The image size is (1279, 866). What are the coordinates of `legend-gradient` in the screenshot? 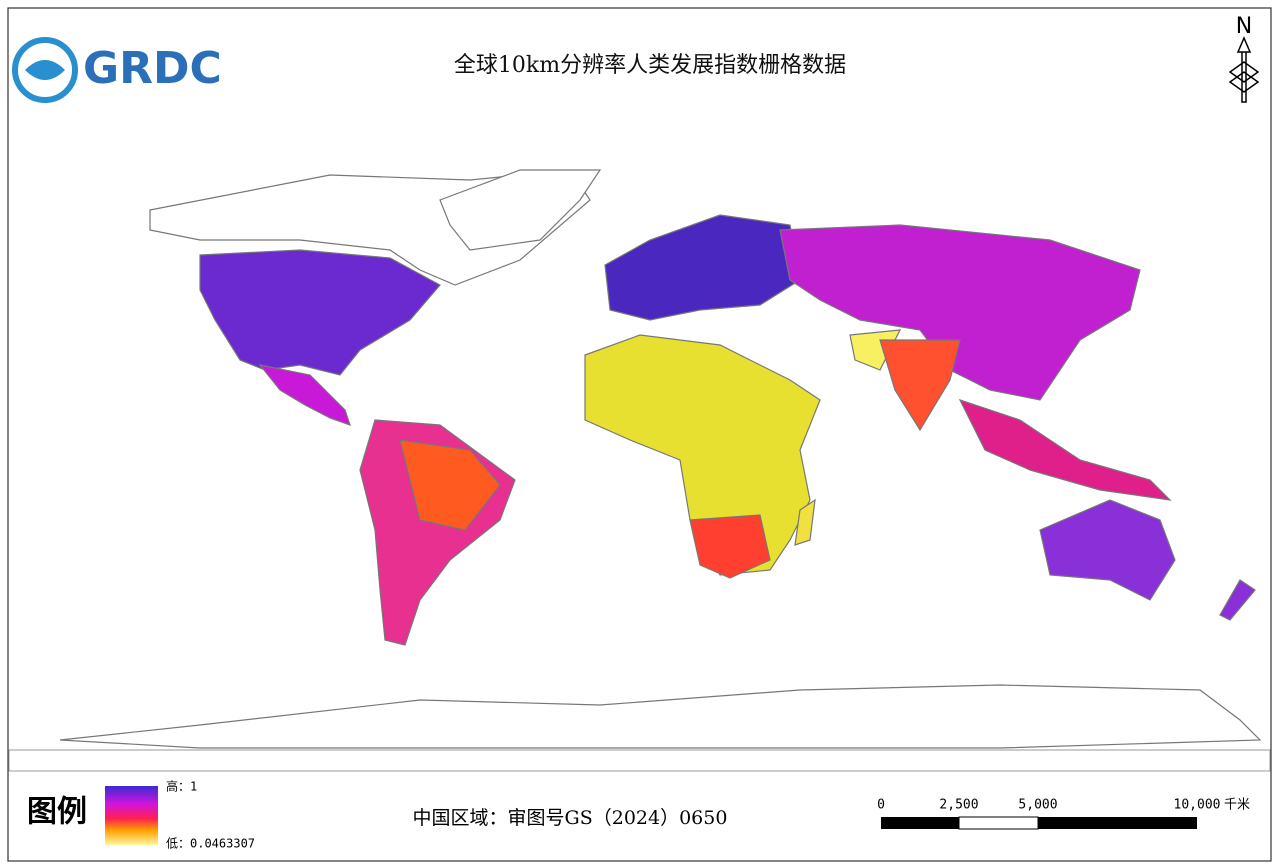 It's located at (131, 815).